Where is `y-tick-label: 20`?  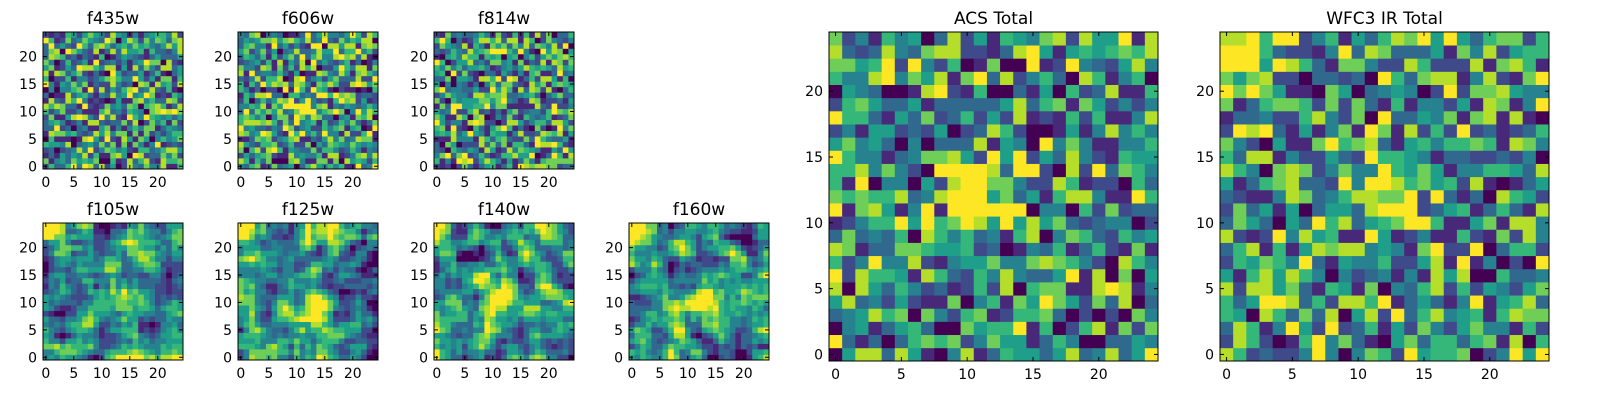
y-tick-label: 20 is located at coordinates (28, 249).